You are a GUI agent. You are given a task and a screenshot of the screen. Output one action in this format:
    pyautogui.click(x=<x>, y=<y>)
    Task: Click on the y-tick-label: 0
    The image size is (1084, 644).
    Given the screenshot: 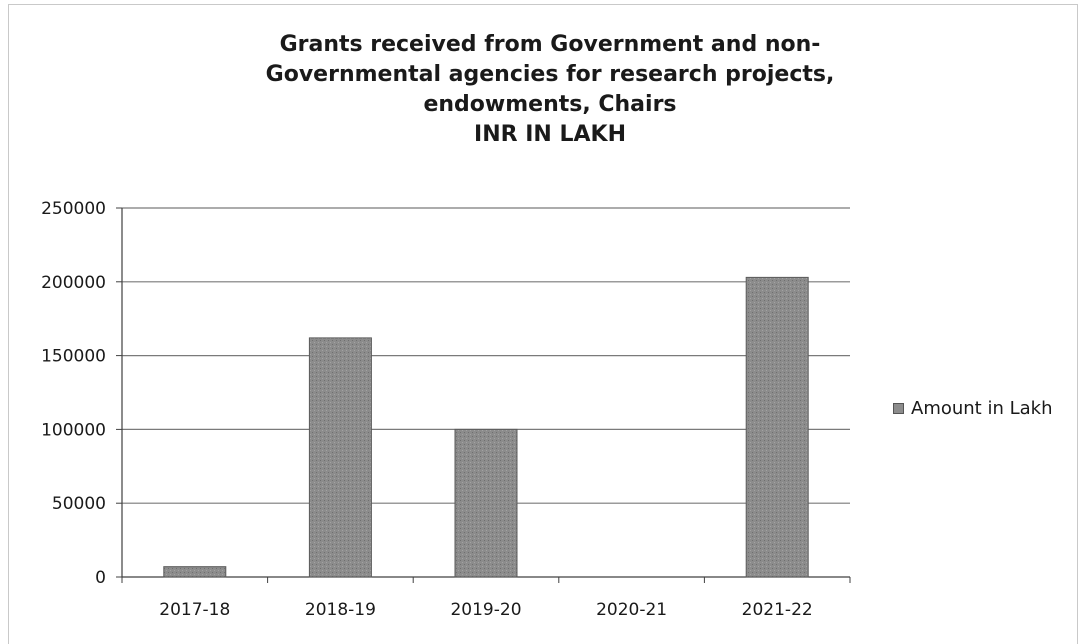 What is the action you would take?
    pyautogui.click(x=100, y=578)
    